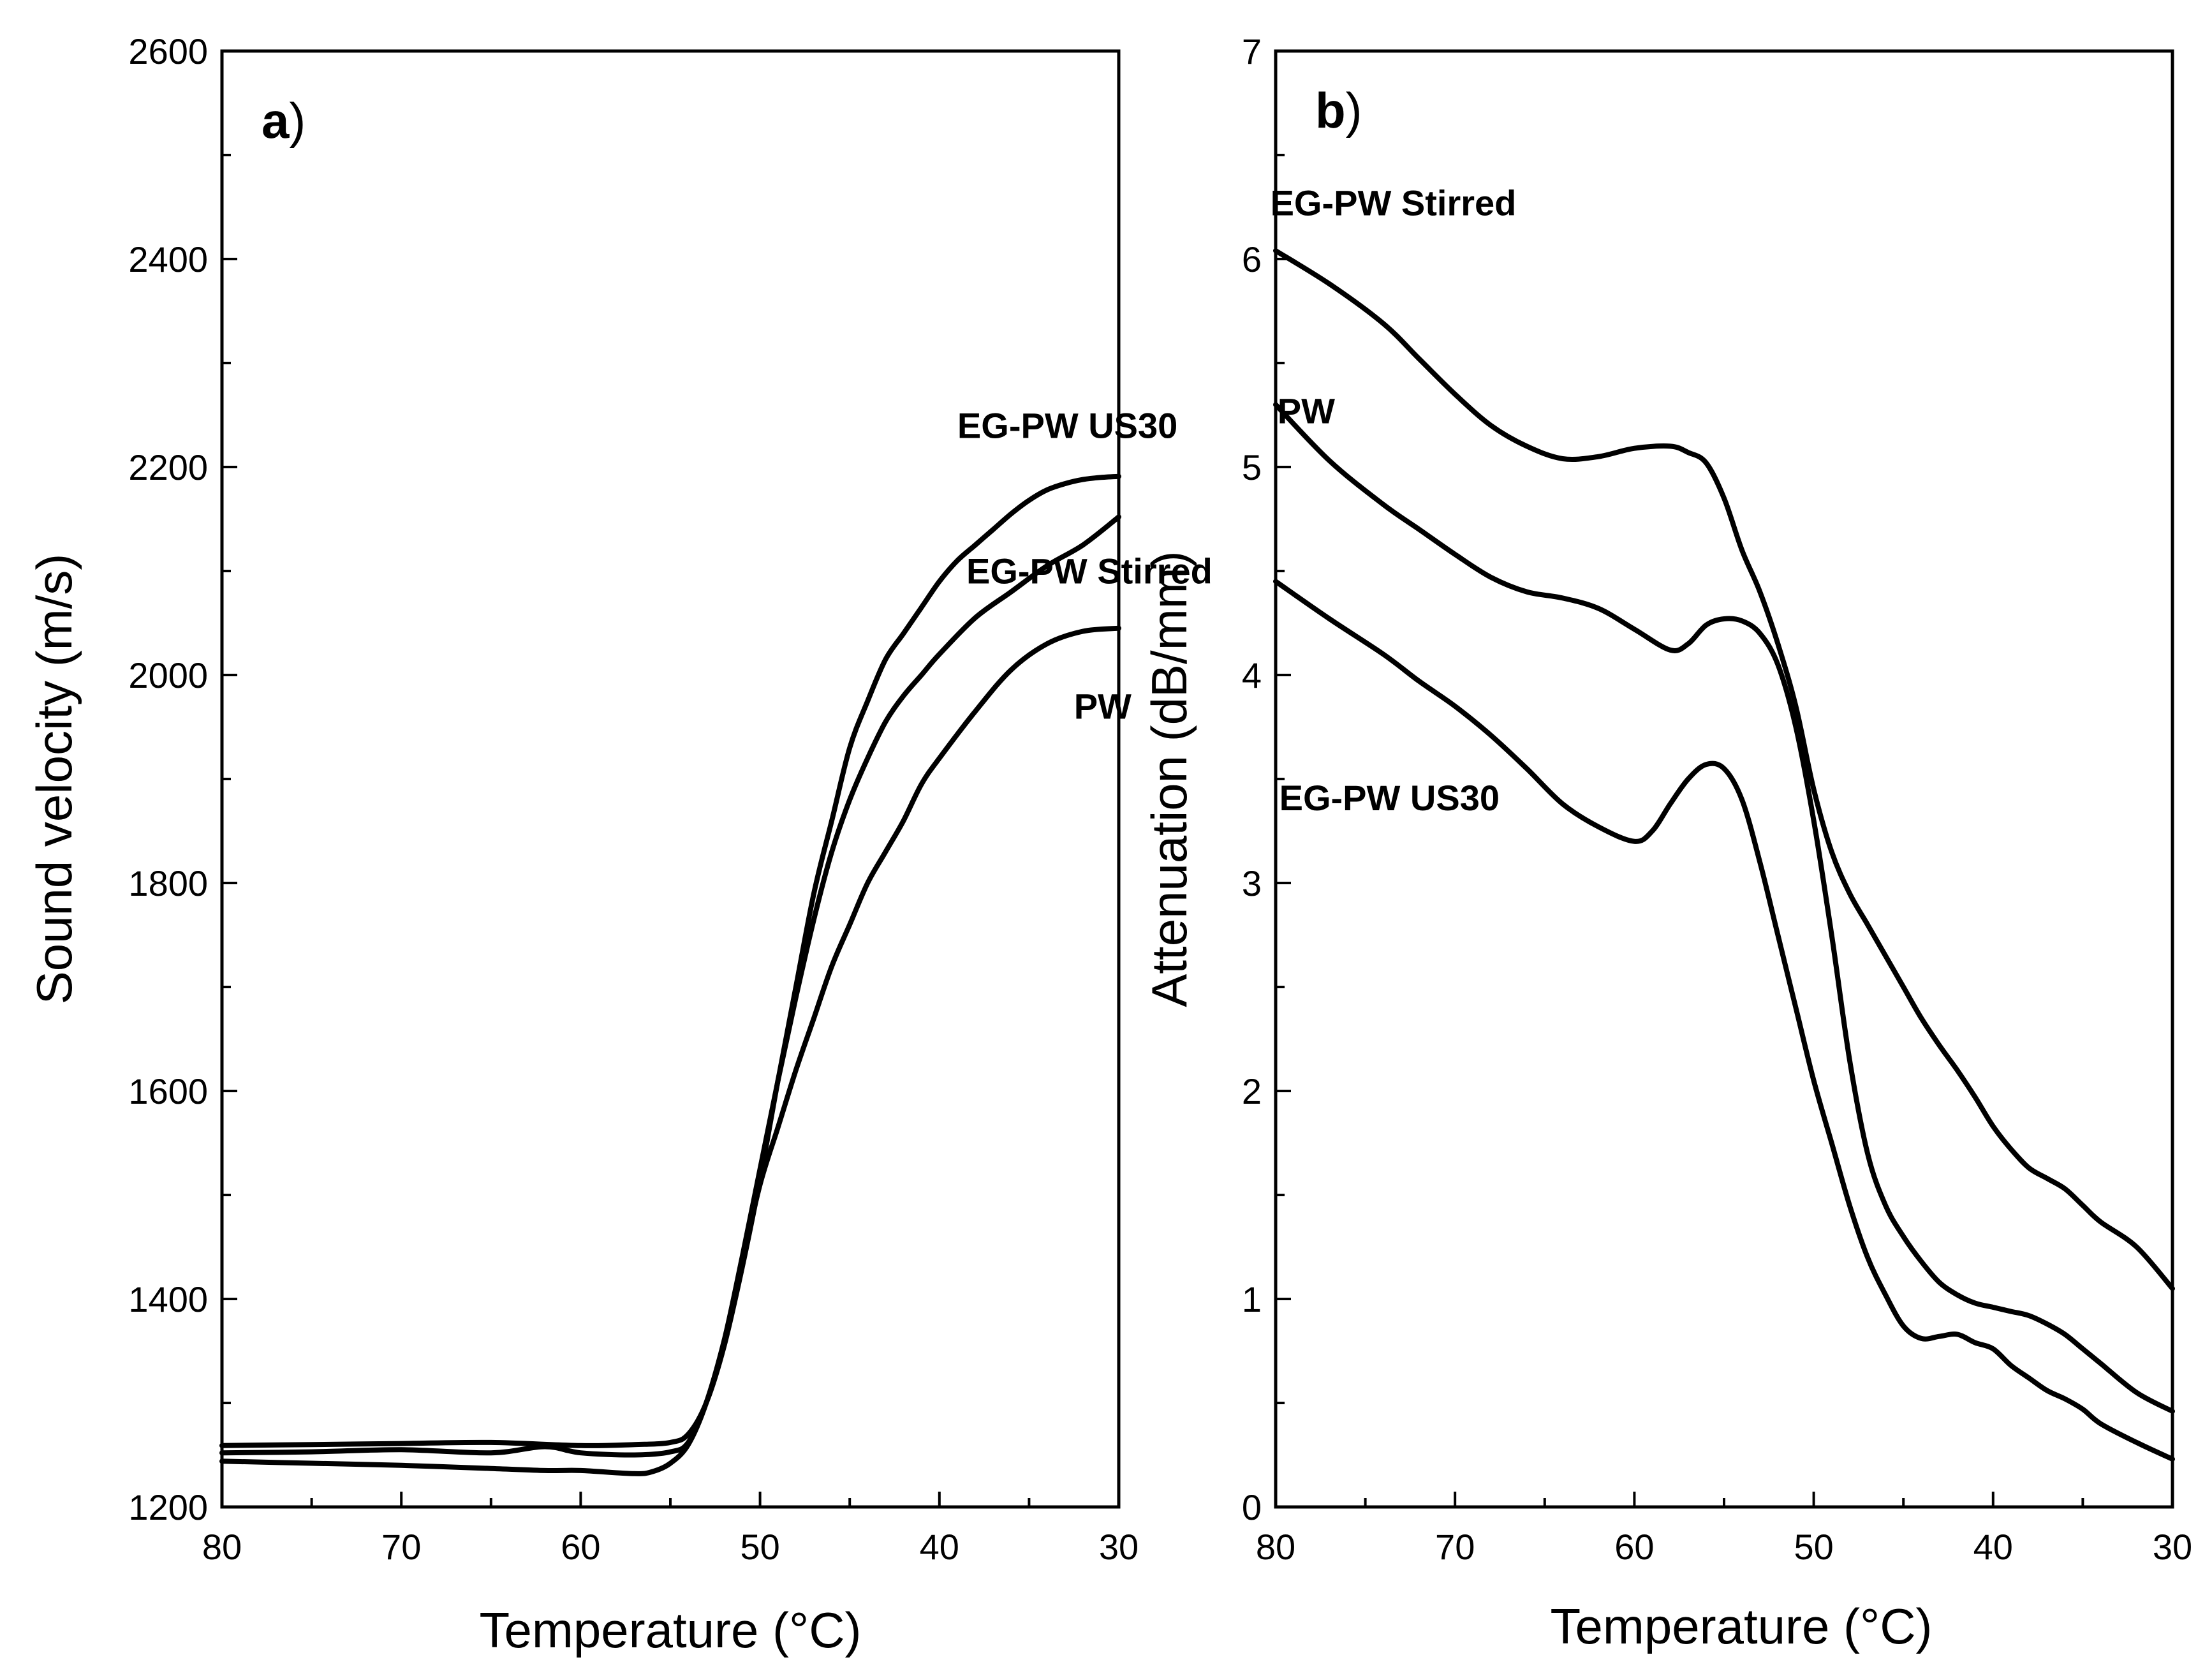 Image resolution: width=2212 pixels, height=1669 pixels. Describe the element at coordinates (580, 1547) in the screenshot. I see `x-tick-label-a-2: 60` at that location.